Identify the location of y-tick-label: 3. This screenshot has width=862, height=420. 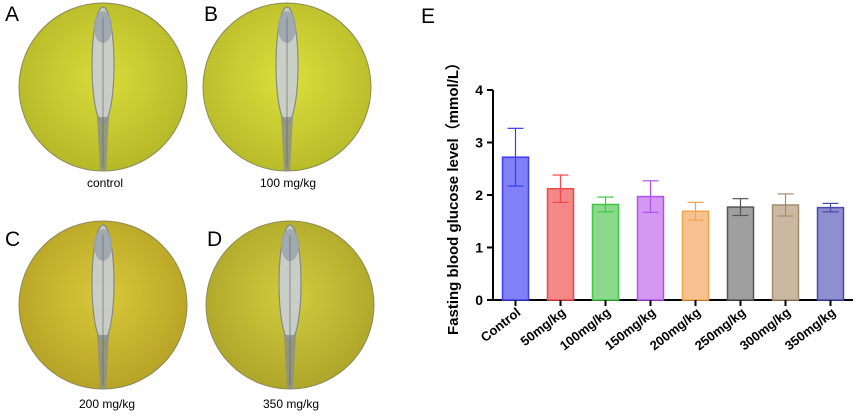
(479, 143).